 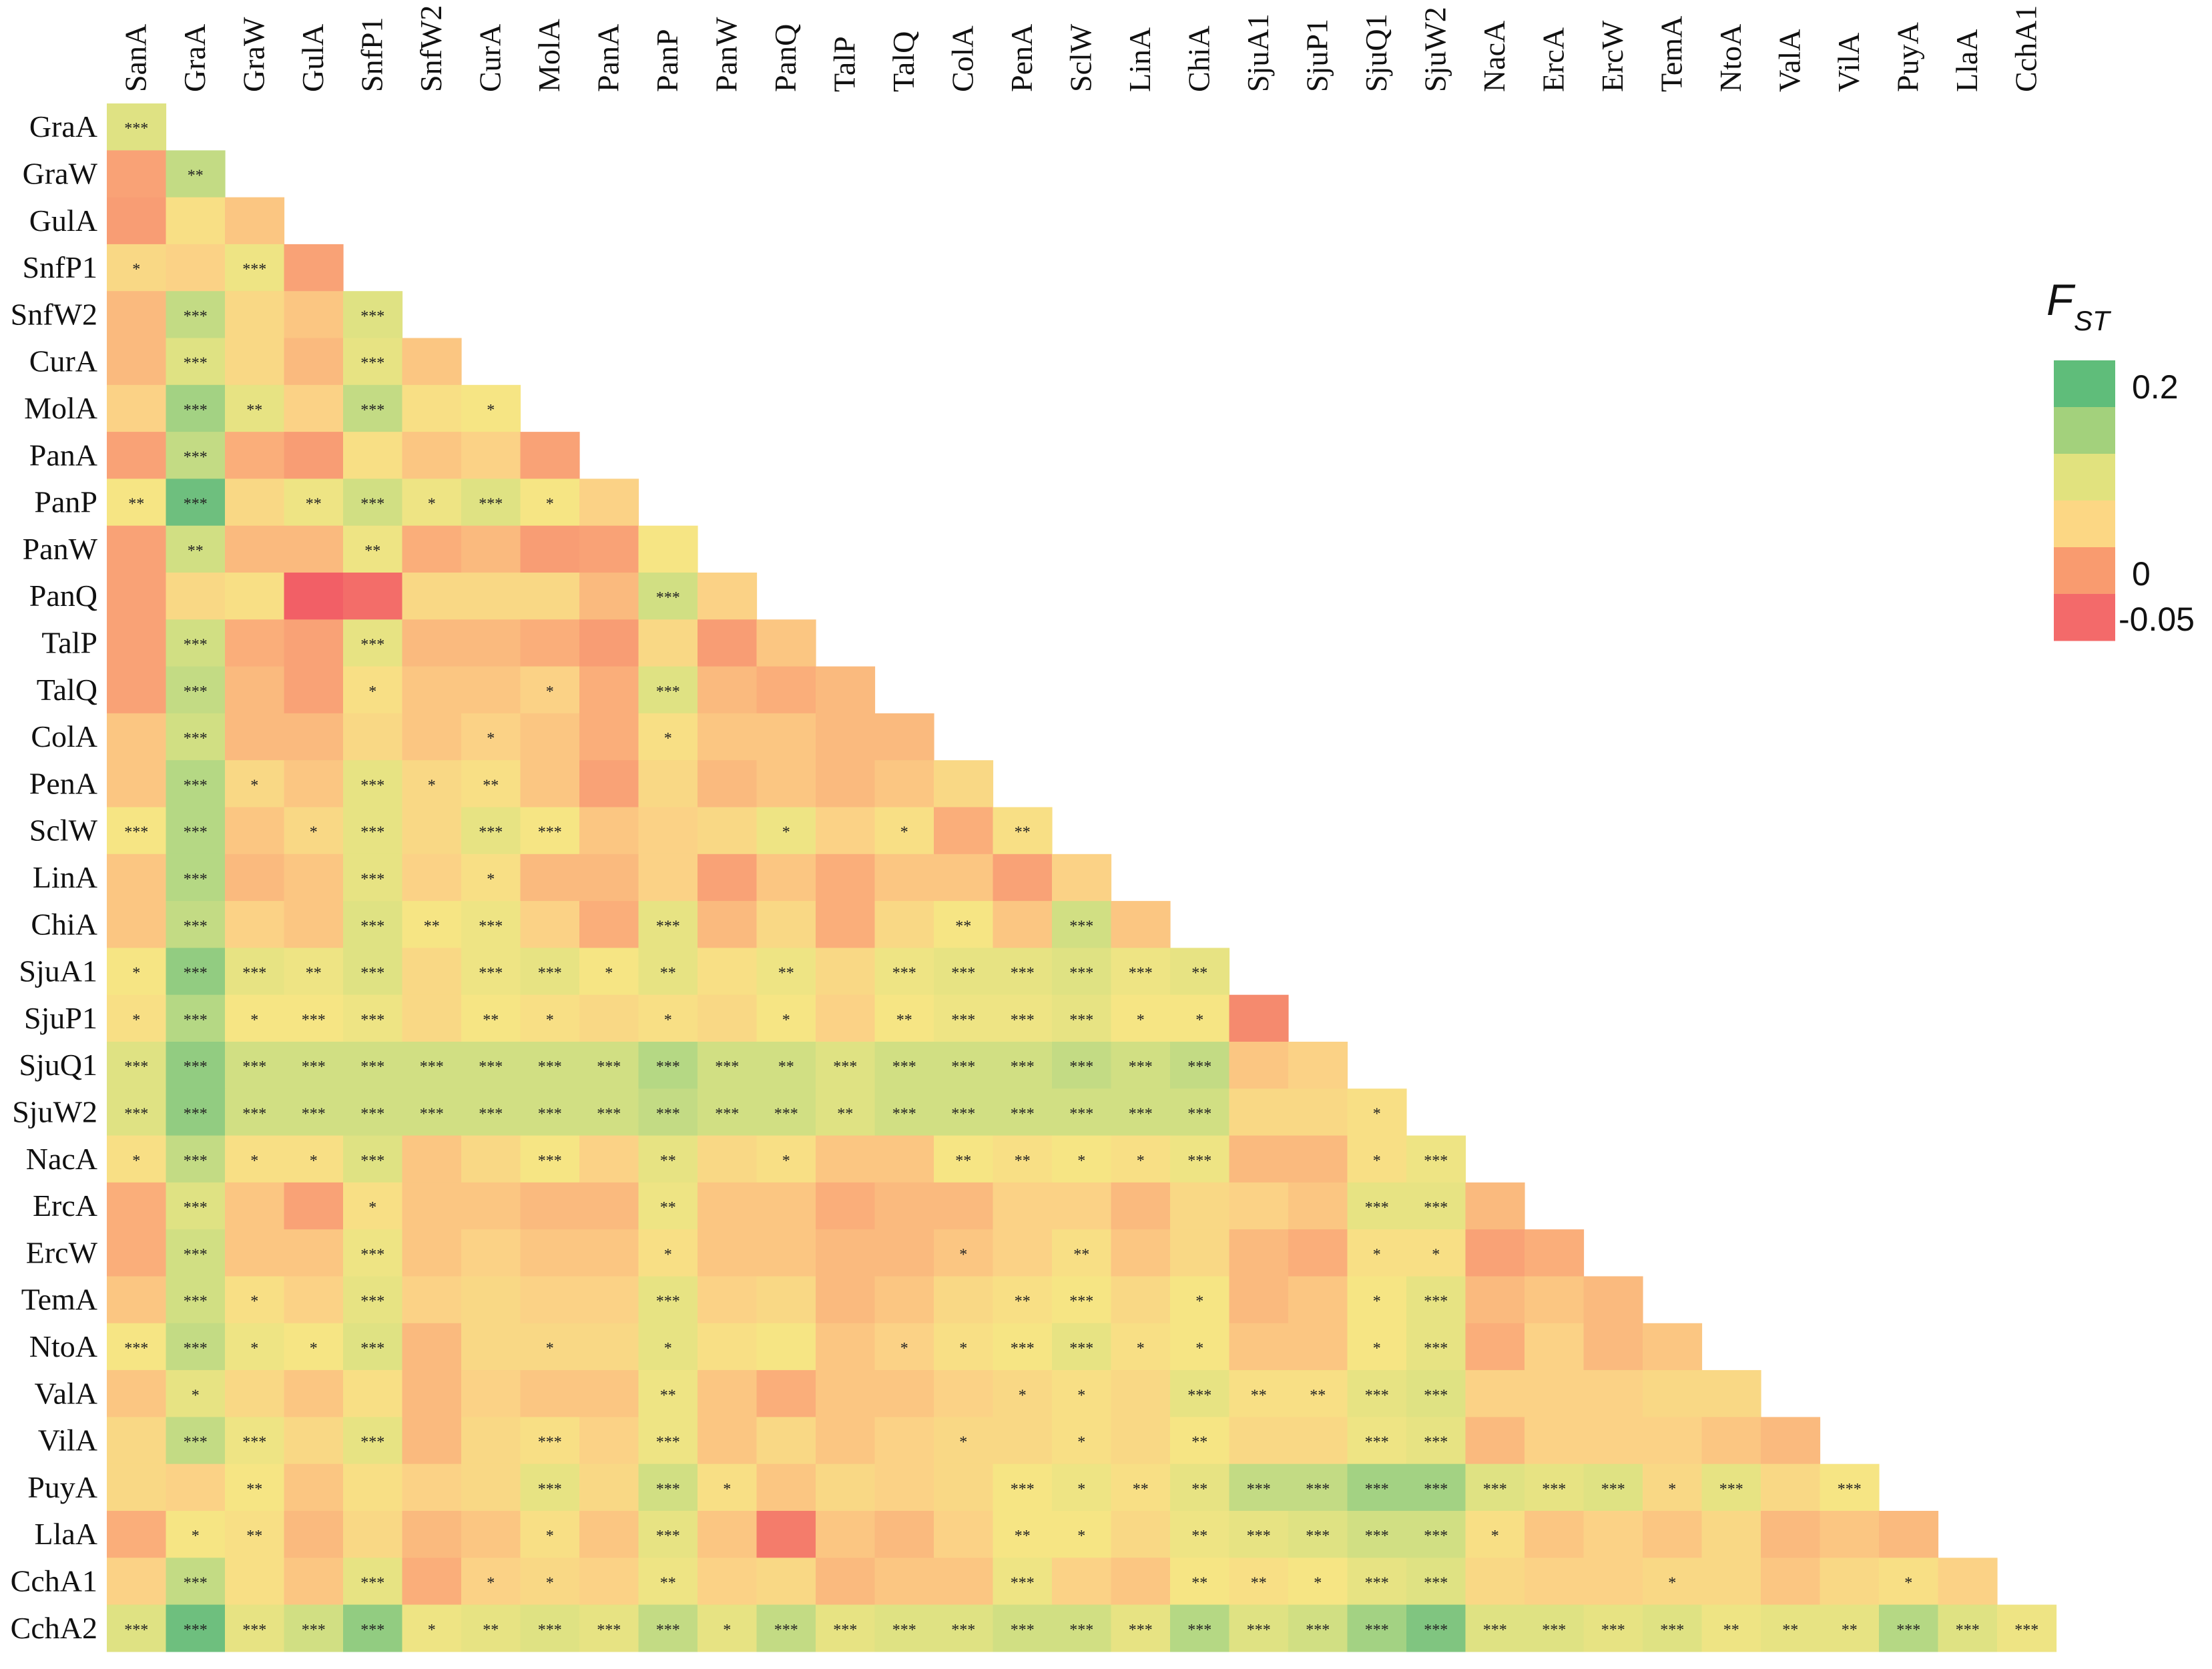 I want to click on row-label: PanW, so click(x=61, y=549).